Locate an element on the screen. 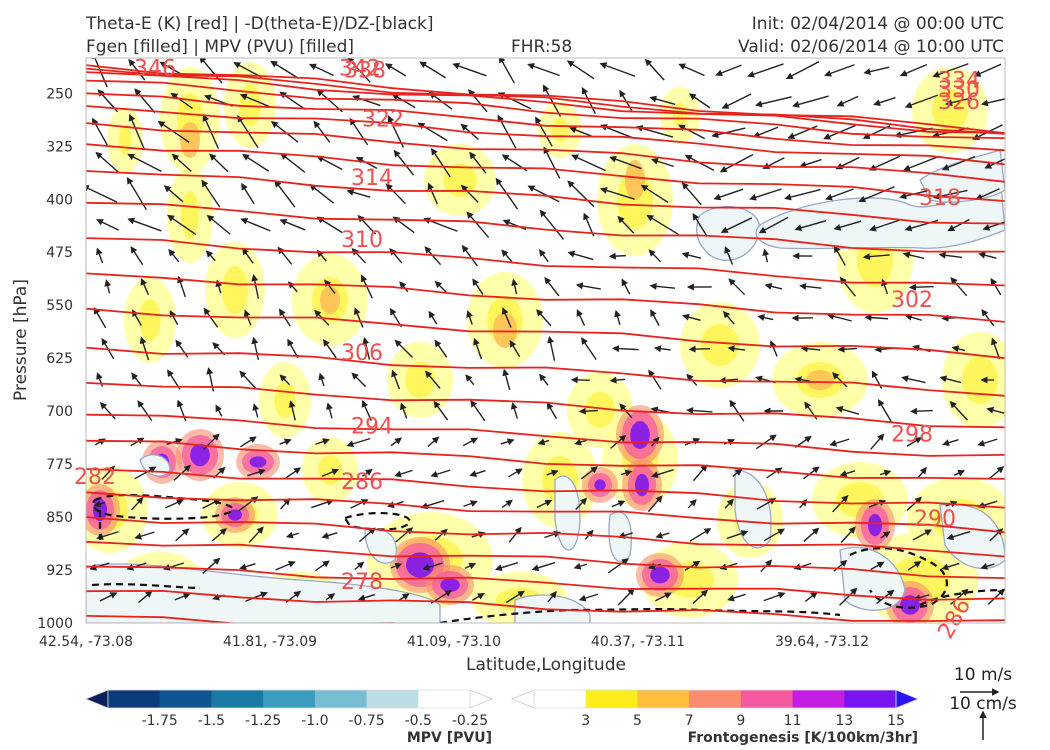  y-tick-label: 325 is located at coordinates (59, 147).